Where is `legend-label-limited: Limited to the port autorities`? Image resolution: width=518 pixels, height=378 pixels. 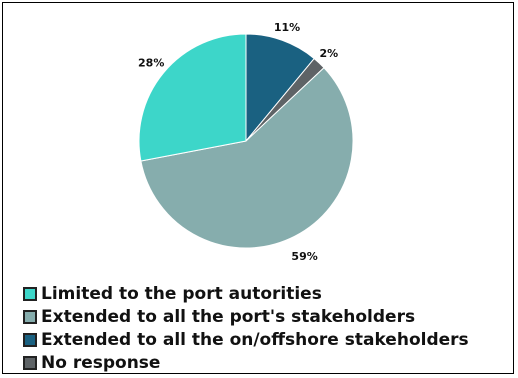
legend-label-limited: Limited to the port autorities is located at coordinates (181, 293).